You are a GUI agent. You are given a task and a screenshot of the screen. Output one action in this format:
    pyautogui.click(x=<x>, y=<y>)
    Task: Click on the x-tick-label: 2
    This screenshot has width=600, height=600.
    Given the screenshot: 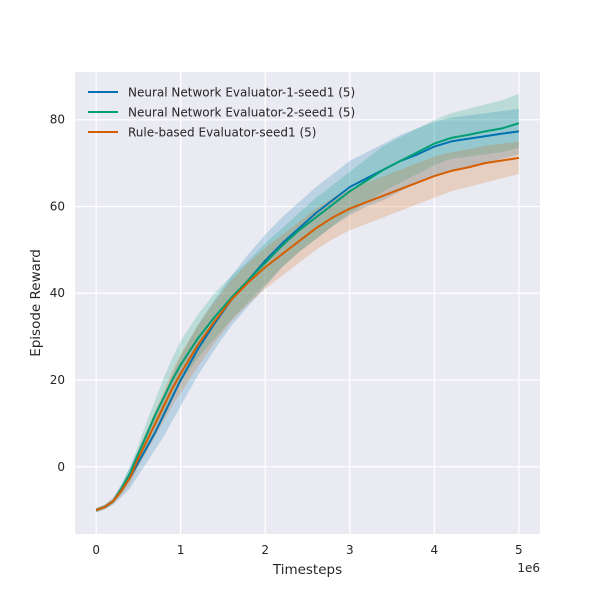 What is the action you would take?
    pyautogui.click(x=265, y=550)
    